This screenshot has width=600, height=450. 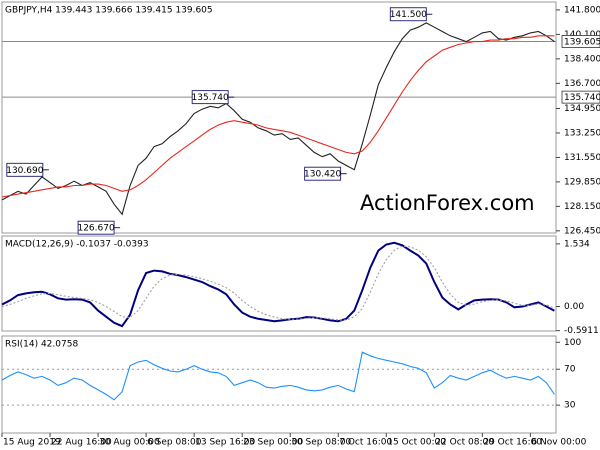 What do you see at coordinates (582, 59) in the screenshot?
I see `y-tick-label: 138.400` at bounding box center [582, 59].